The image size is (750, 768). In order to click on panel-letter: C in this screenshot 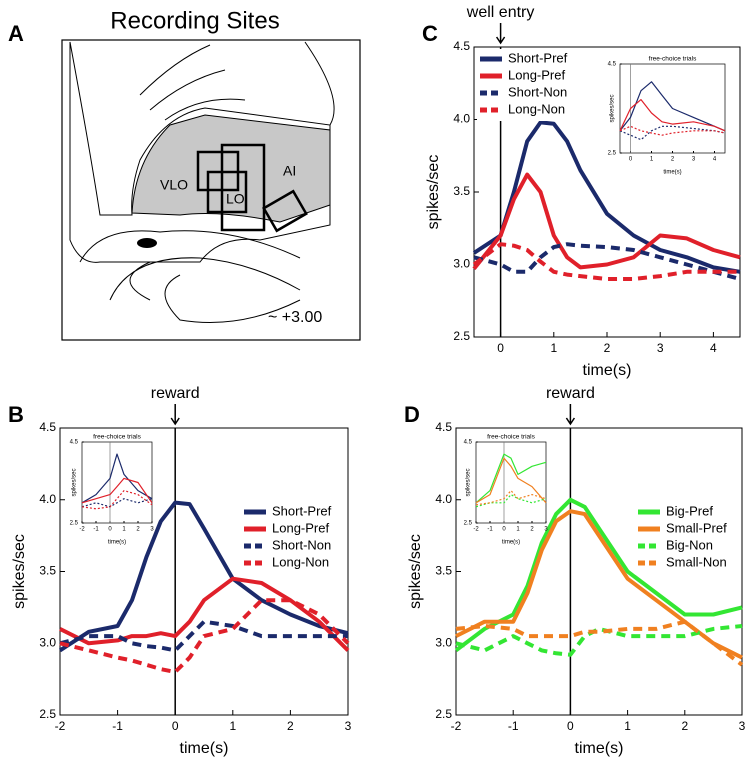, I will do `click(430, 33)`.